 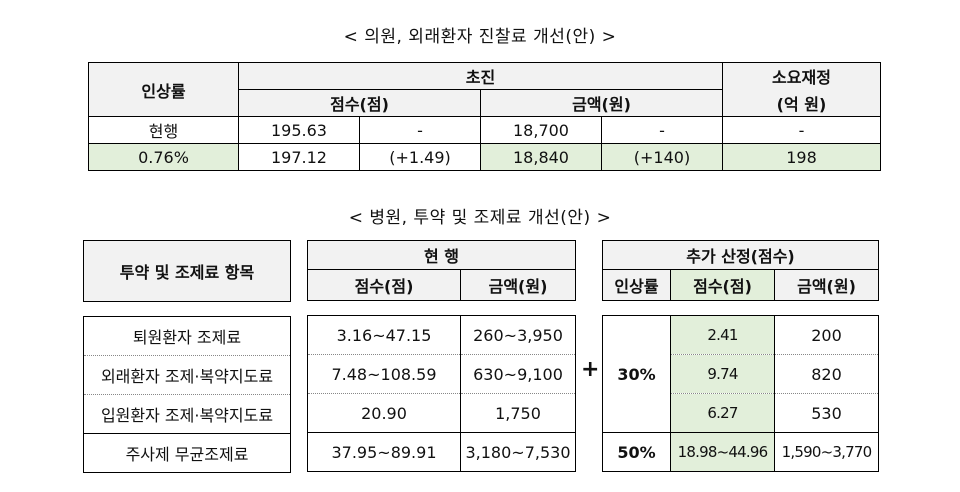 I want to click on header-first-visit: 초진, so click(x=480, y=76).